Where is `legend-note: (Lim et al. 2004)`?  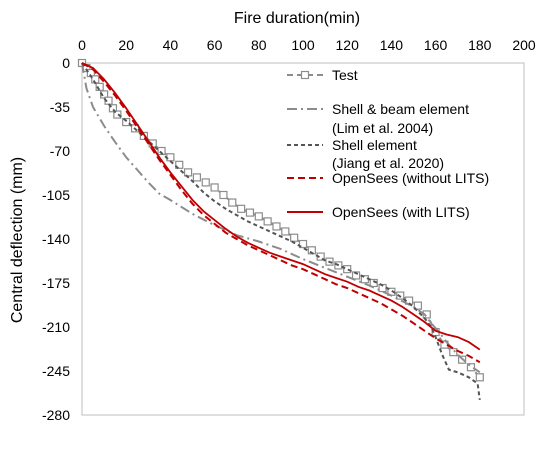
legend-note: (Lim et al. 2004) is located at coordinates (382, 128).